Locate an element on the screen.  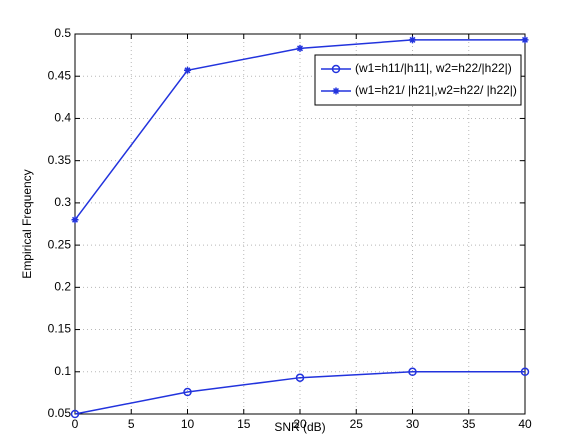
y-tick-label: 0.4 is located at coordinates (62, 118).